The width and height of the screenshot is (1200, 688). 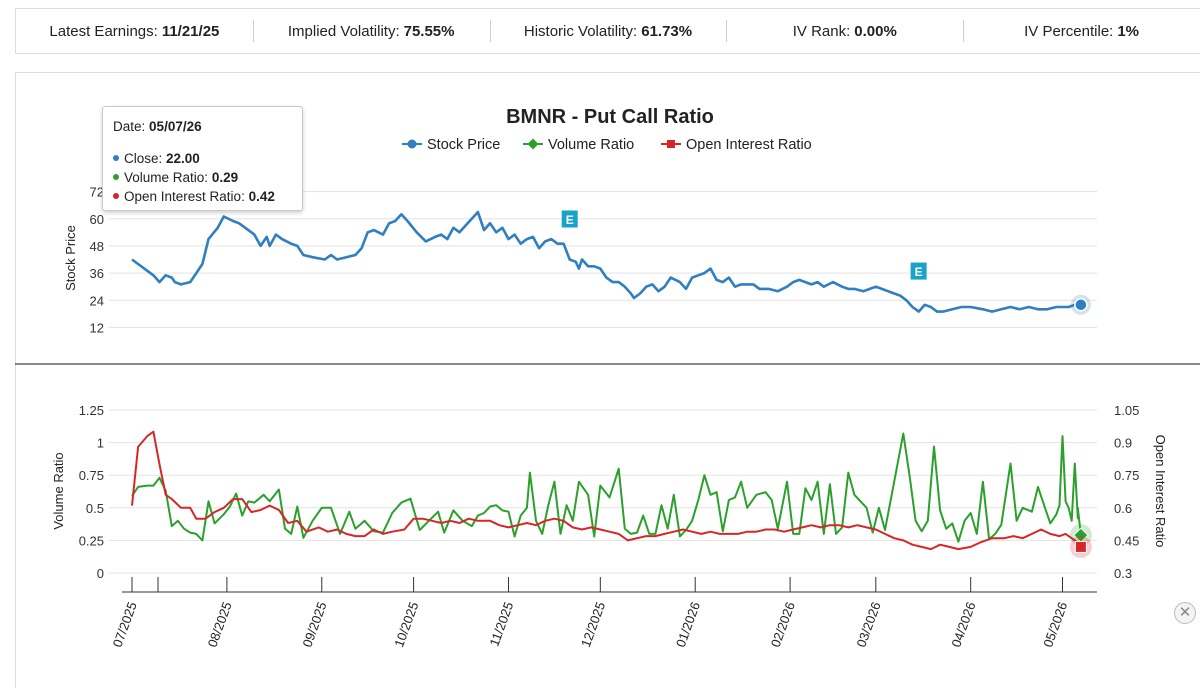 What do you see at coordinates (261, 196) in the screenshot?
I see `tooltip-oi-value: 0.42` at bounding box center [261, 196].